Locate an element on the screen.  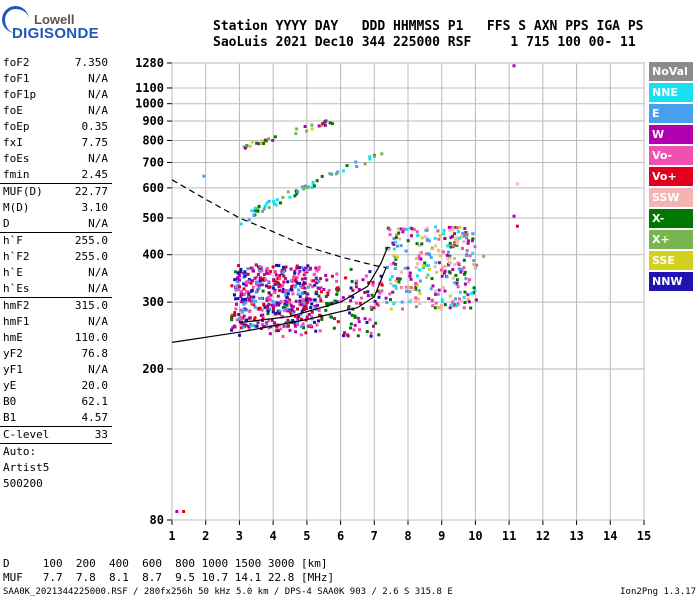
param-name: foF1p is located at coordinates (20, 94).